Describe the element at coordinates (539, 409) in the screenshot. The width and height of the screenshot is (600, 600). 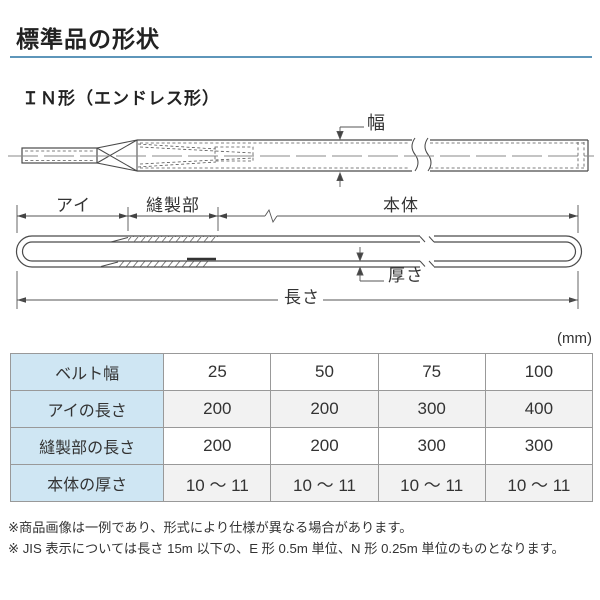
I see `cell-value: 400` at that location.